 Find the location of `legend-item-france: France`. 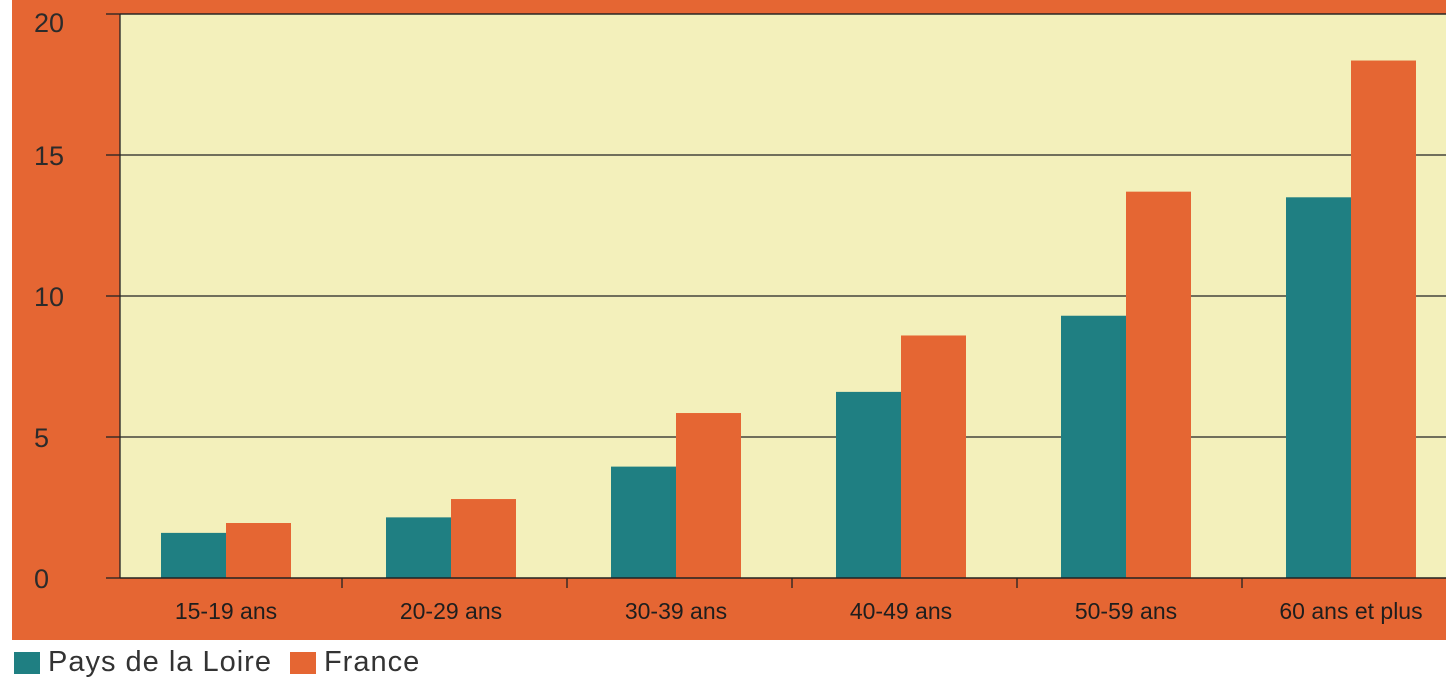

legend-item-france: France is located at coordinates (355, 662).